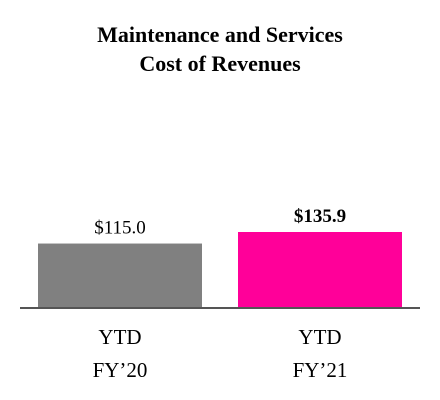  Describe the element at coordinates (320, 216) in the screenshot. I see `data-label-2: $135.9` at that location.